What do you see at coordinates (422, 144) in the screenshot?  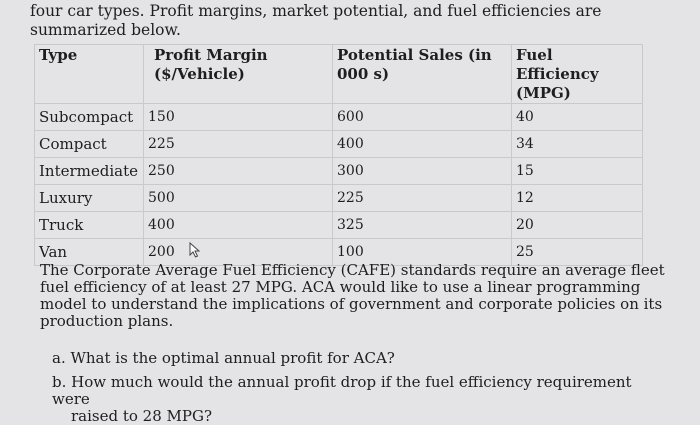 I see `cell-sales: 400` at bounding box center [422, 144].